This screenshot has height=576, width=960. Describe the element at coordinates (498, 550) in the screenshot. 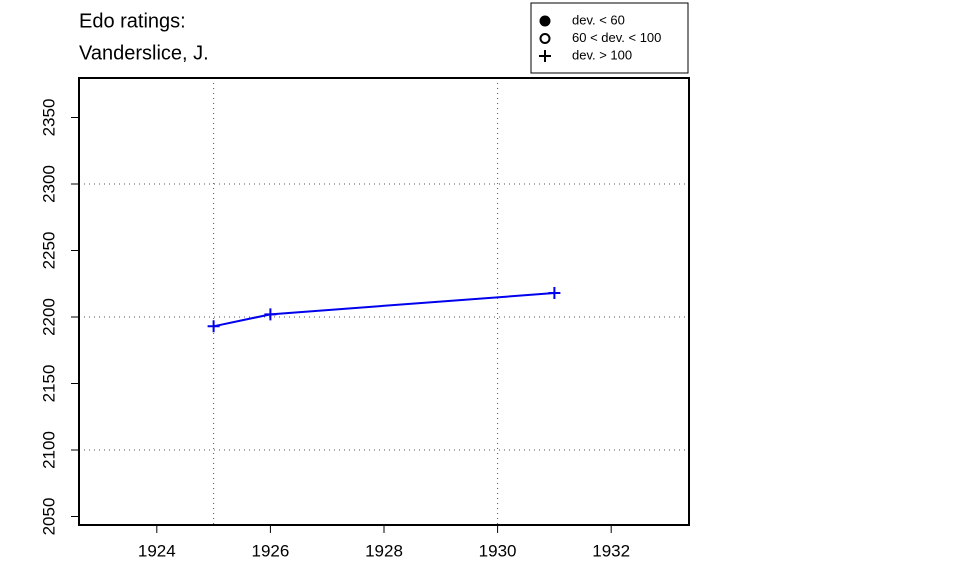

I see `x-tick-label: 1930` at that location.